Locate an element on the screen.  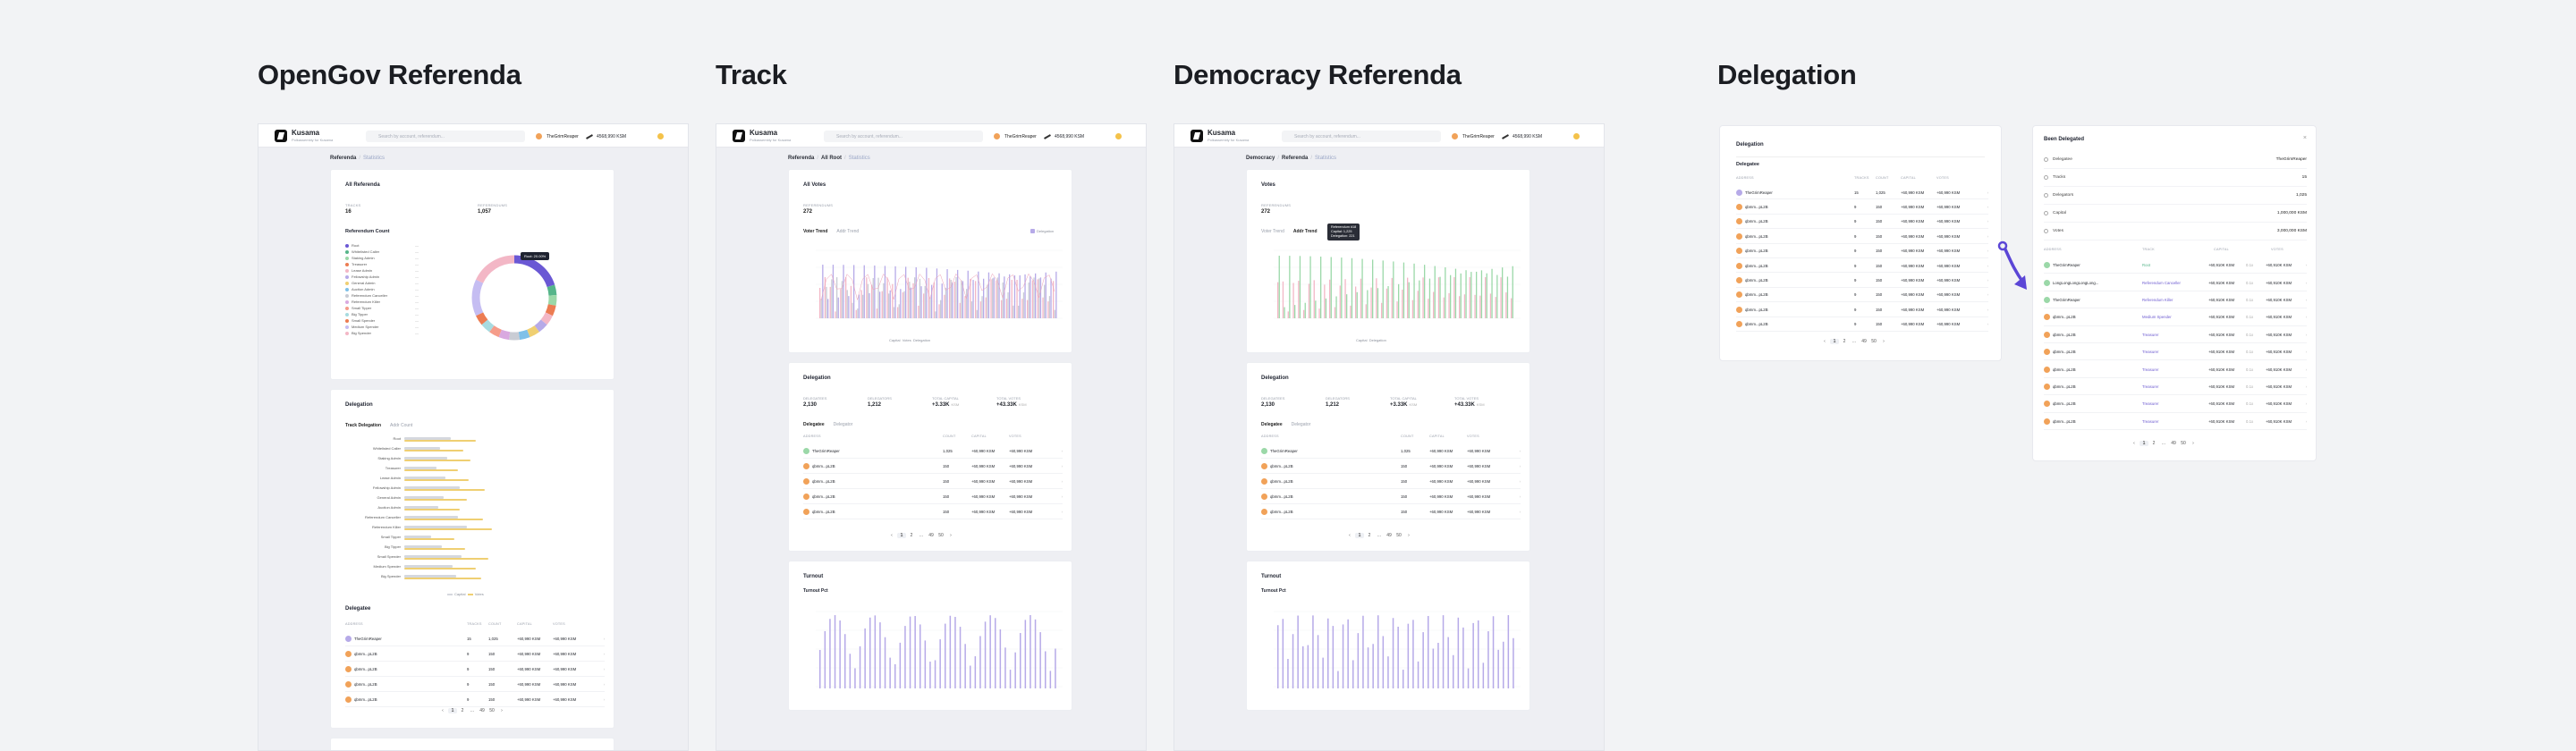
column-header: VOTES is located at coordinates (1473, 436).